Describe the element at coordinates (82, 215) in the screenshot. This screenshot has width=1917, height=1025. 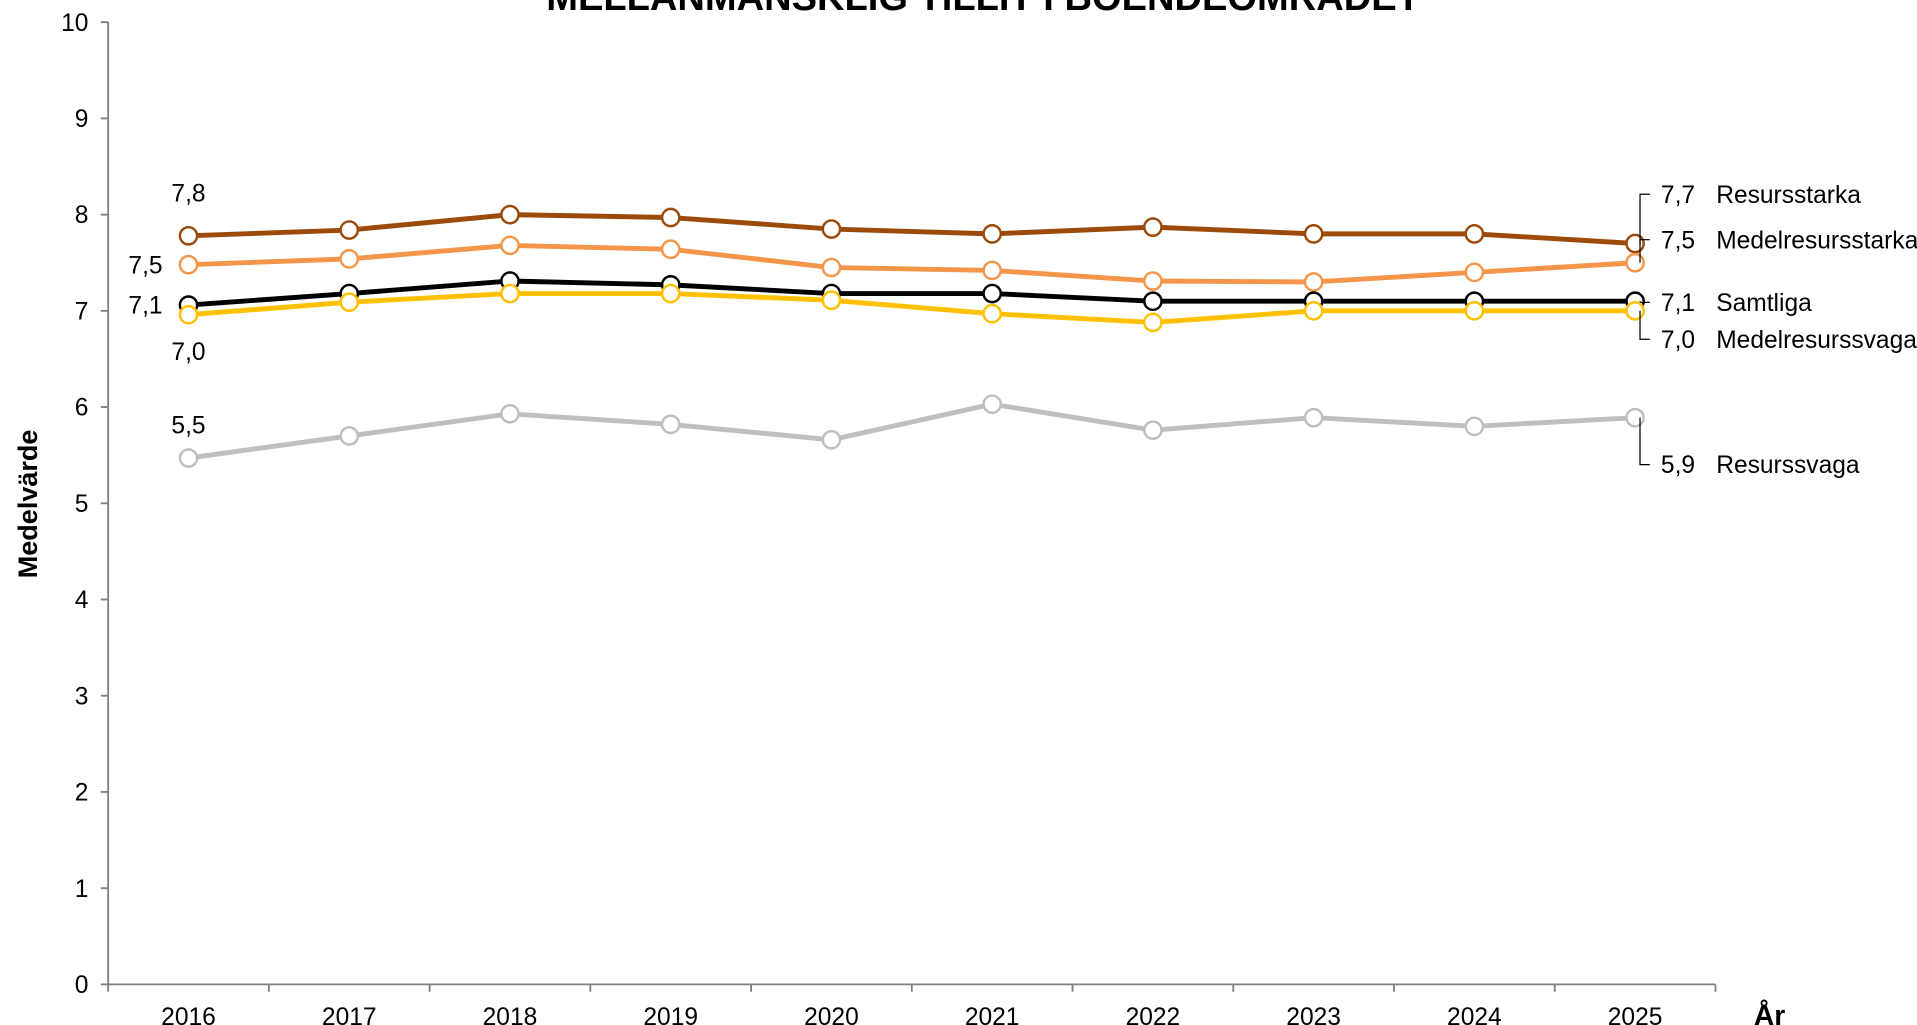
I see `y-tick-label: 8` at that location.